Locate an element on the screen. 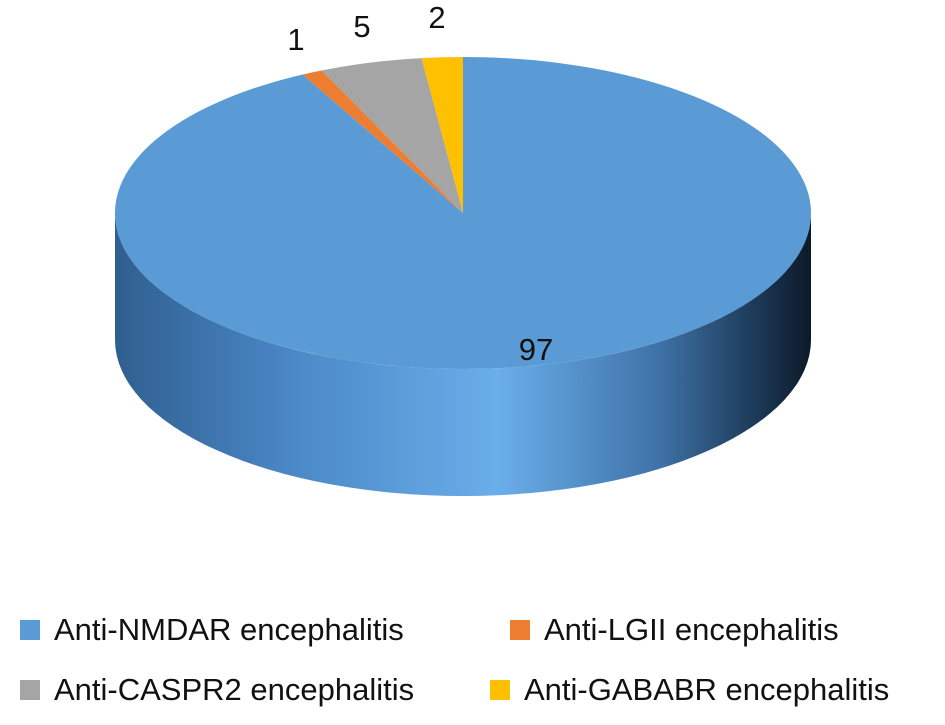  legend-label-caspr2: Anti-CASPR2 encephalitis is located at coordinates (234, 689).